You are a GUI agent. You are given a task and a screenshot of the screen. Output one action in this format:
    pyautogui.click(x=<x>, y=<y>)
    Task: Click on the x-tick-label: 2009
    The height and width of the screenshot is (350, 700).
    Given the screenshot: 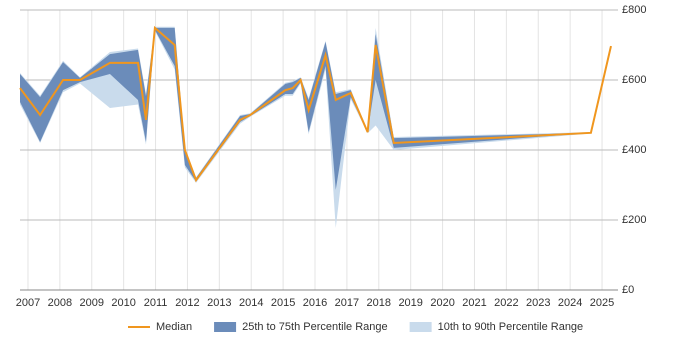 What is the action you would take?
    pyautogui.click(x=92, y=303)
    